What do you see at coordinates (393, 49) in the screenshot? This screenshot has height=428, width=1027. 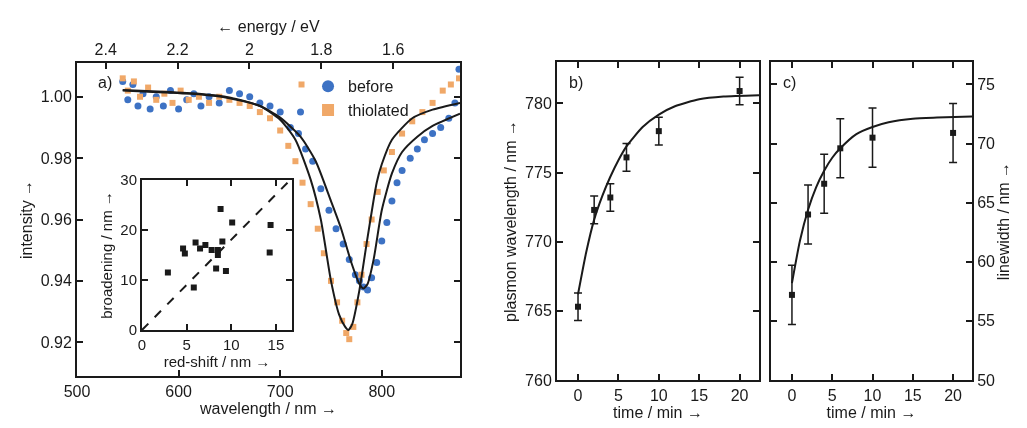 I see `x2-tick-label: 1.6` at bounding box center [393, 49].